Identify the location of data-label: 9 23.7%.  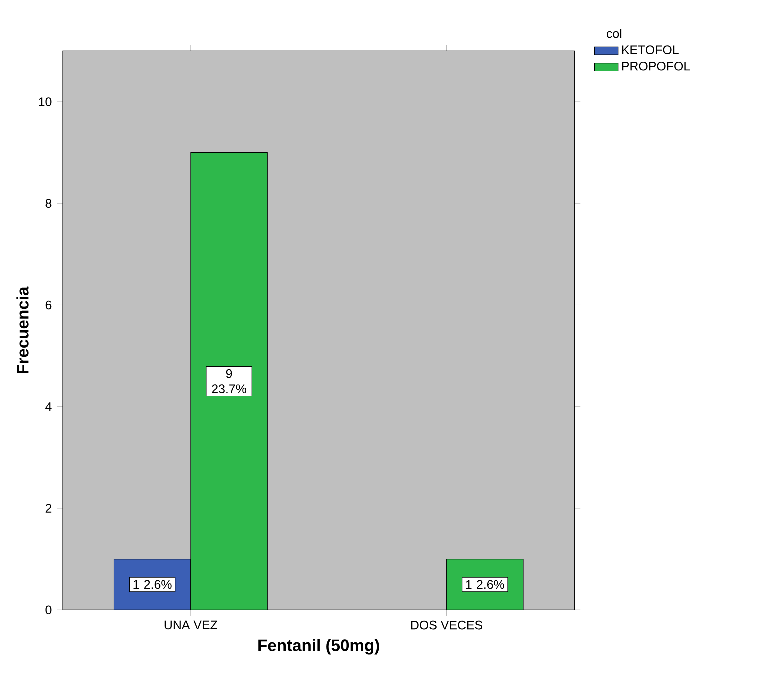
(229, 381).